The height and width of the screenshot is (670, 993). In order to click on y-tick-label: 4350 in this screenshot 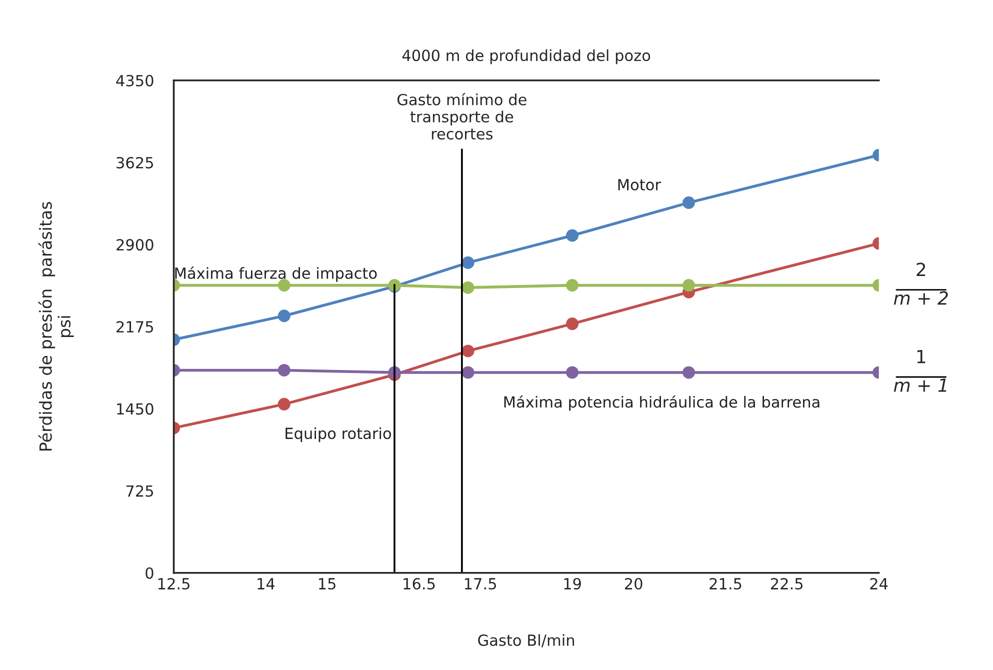, I will do `click(135, 80)`.